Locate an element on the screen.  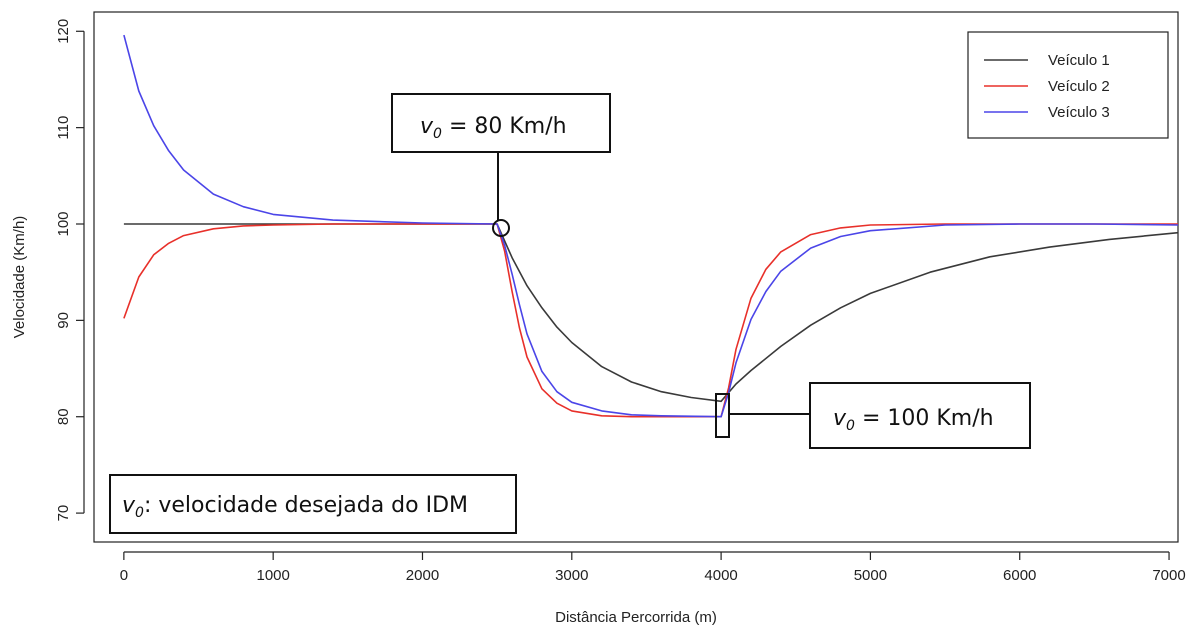
x-tick-label: 1000 is located at coordinates (272, 575).